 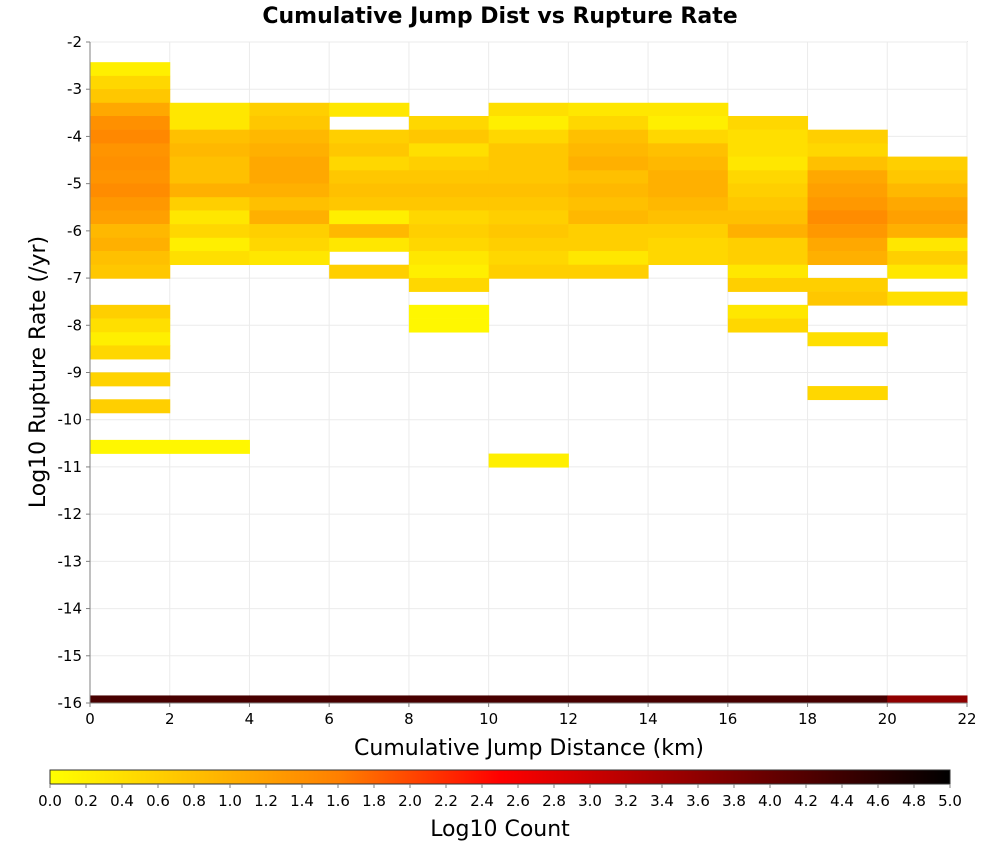 I want to click on x-tick-label: 6, so click(x=329, y=719).